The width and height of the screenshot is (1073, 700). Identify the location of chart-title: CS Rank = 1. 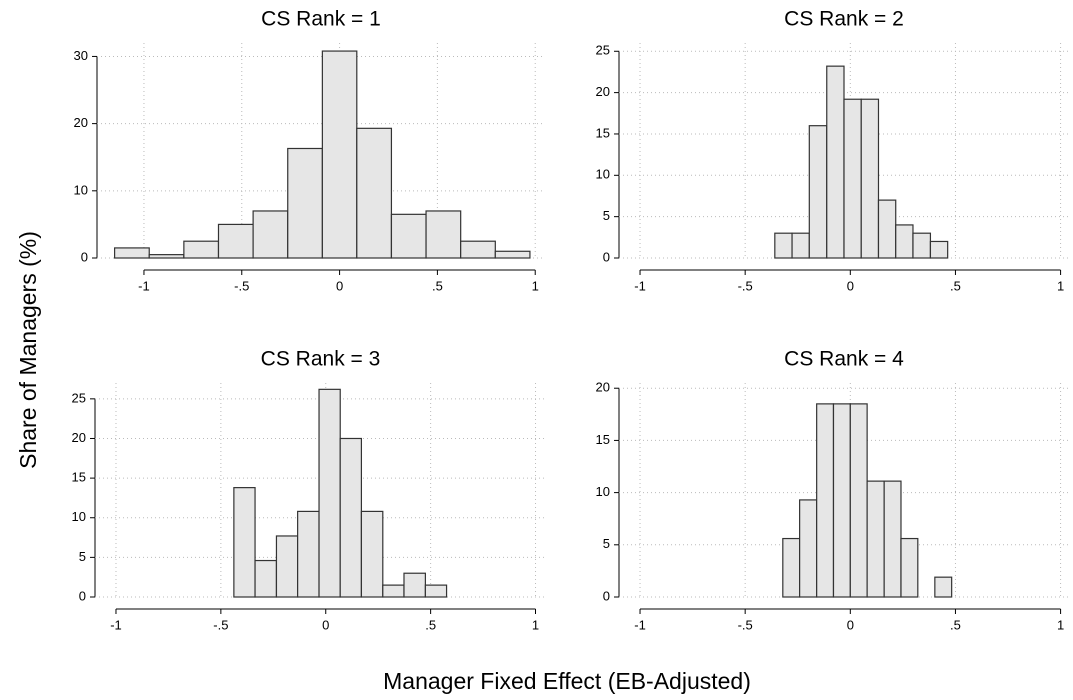
(321, 19).